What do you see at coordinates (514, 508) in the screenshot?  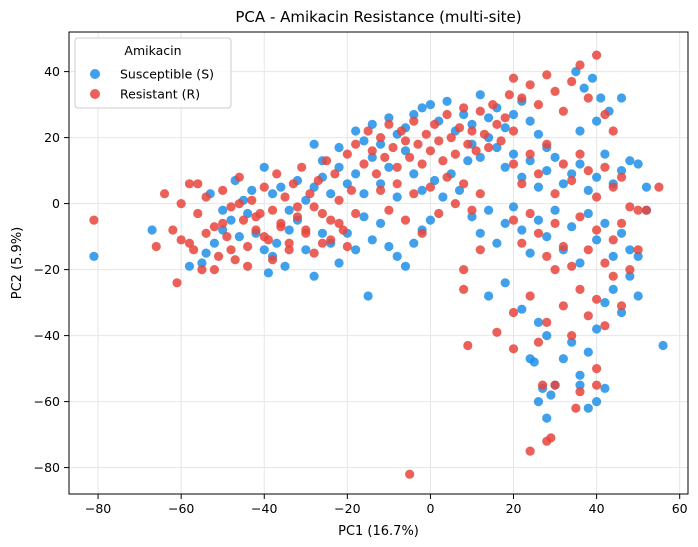 I see `x-tick-label: 20` at bounding box center [514, 508].